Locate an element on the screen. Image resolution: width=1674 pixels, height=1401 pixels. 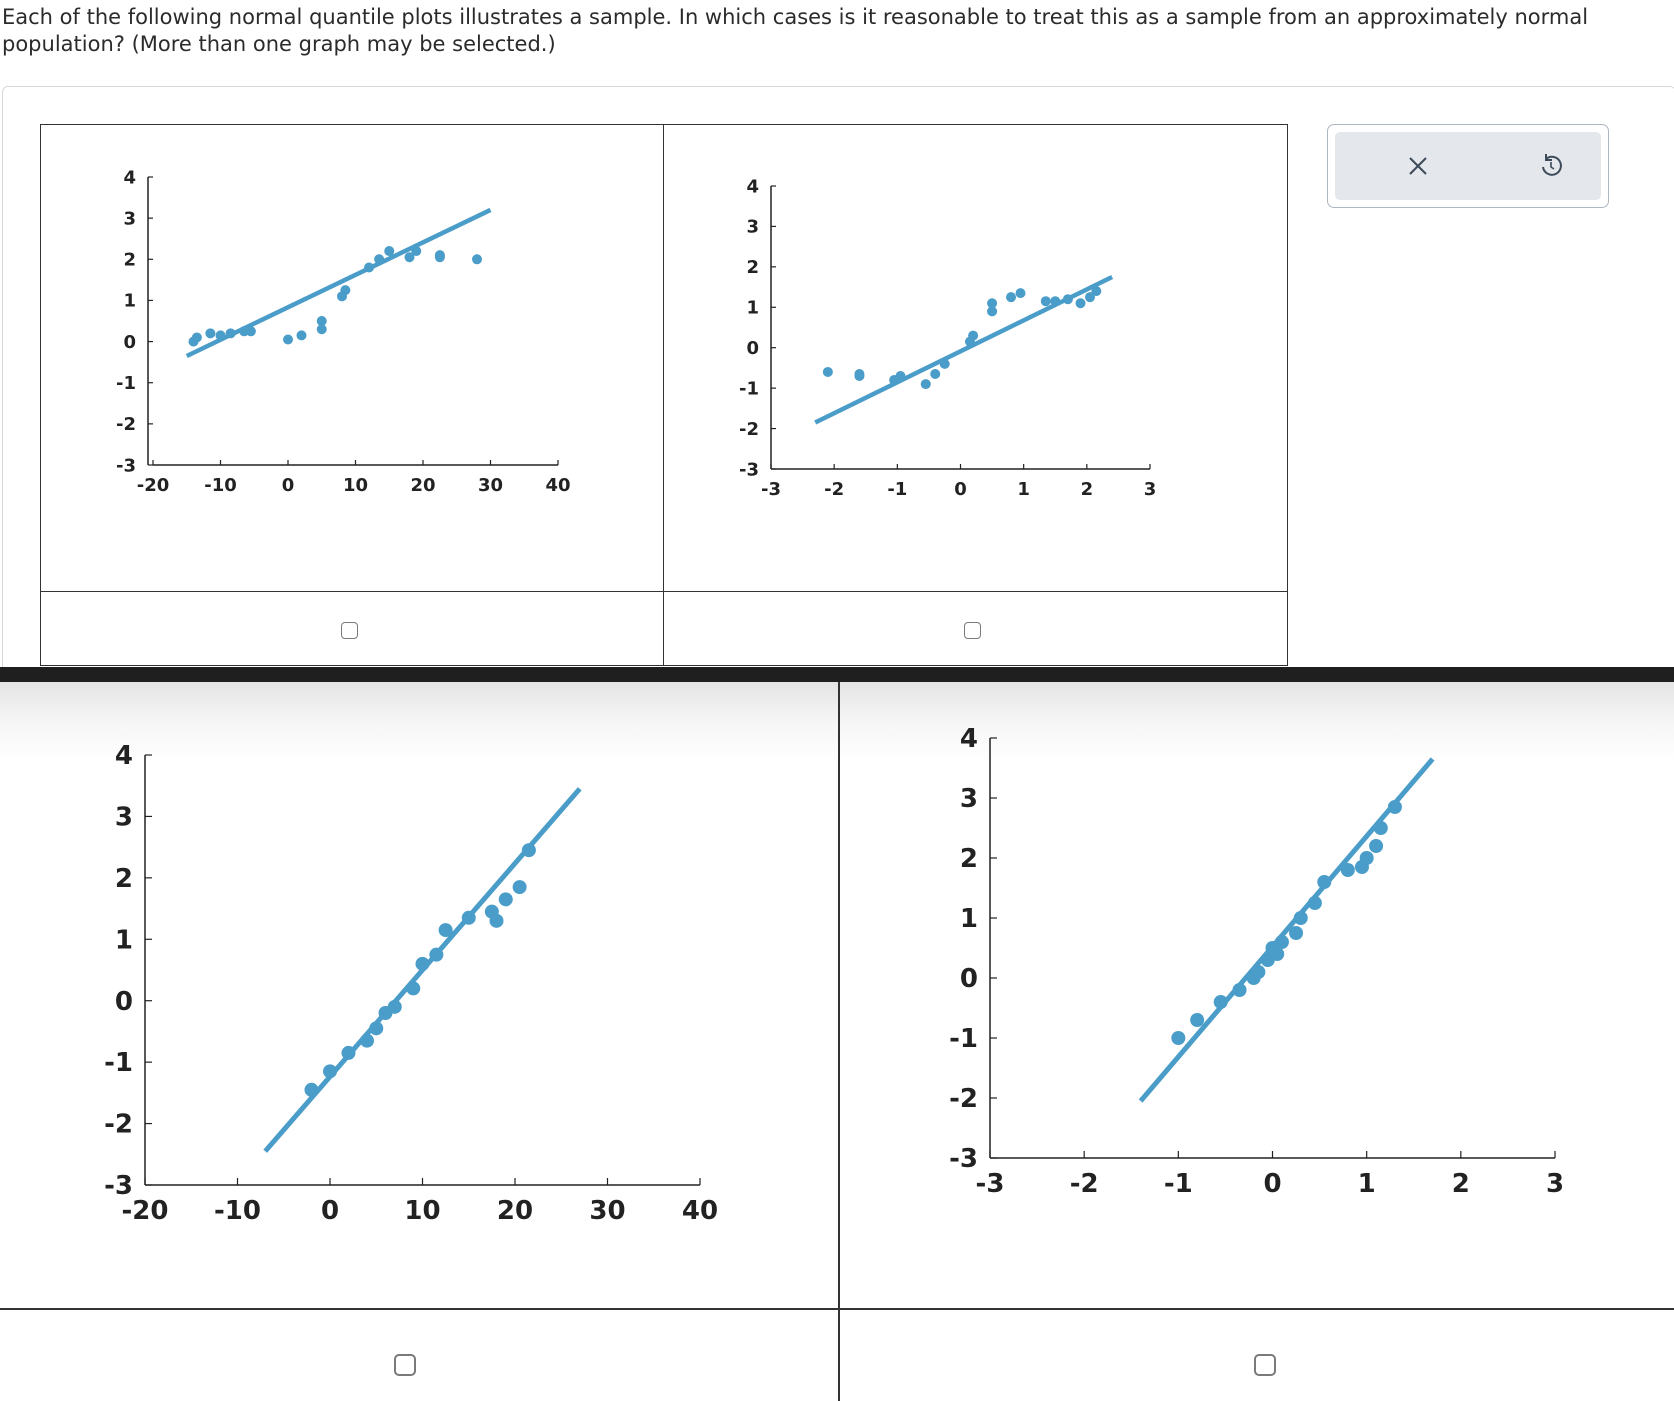
x-tick-label: -2 is located at coordinates (1084, 1184).